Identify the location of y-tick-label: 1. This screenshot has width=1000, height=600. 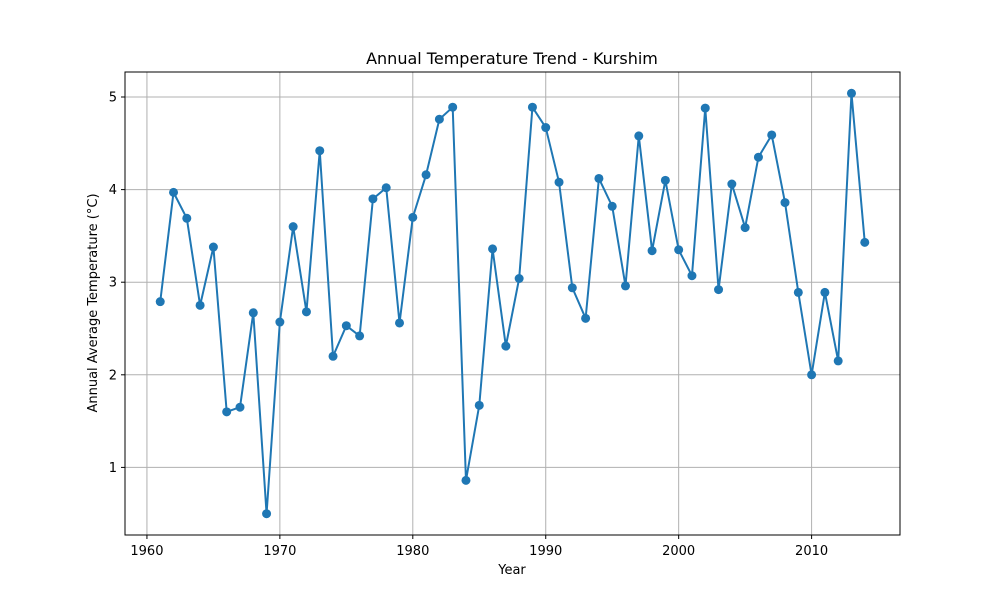
(113, 468).